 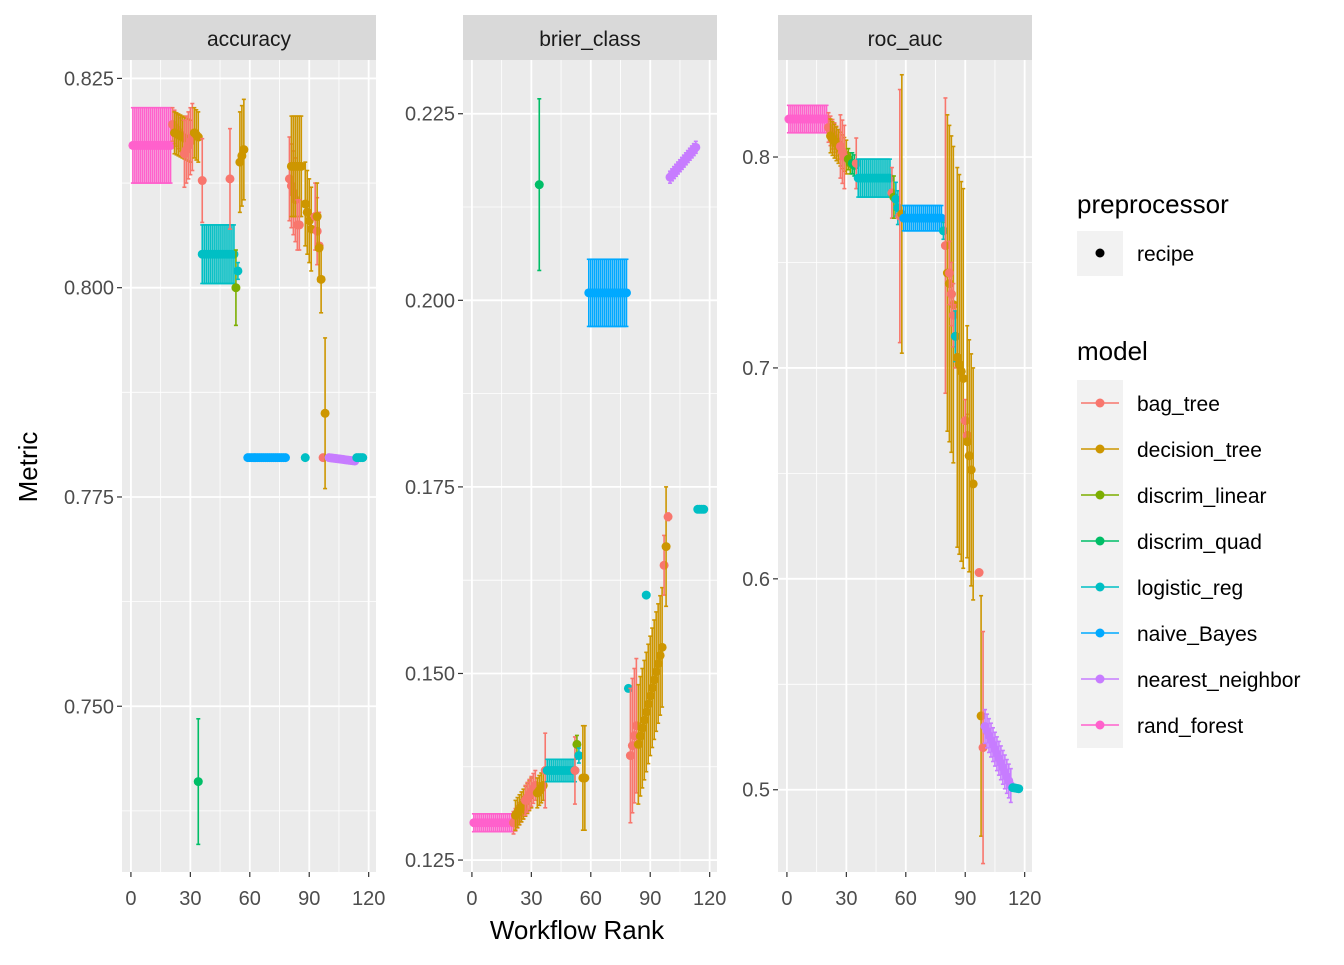 I want to click on y-axis-title: Metric, so click(x=28, y=467).